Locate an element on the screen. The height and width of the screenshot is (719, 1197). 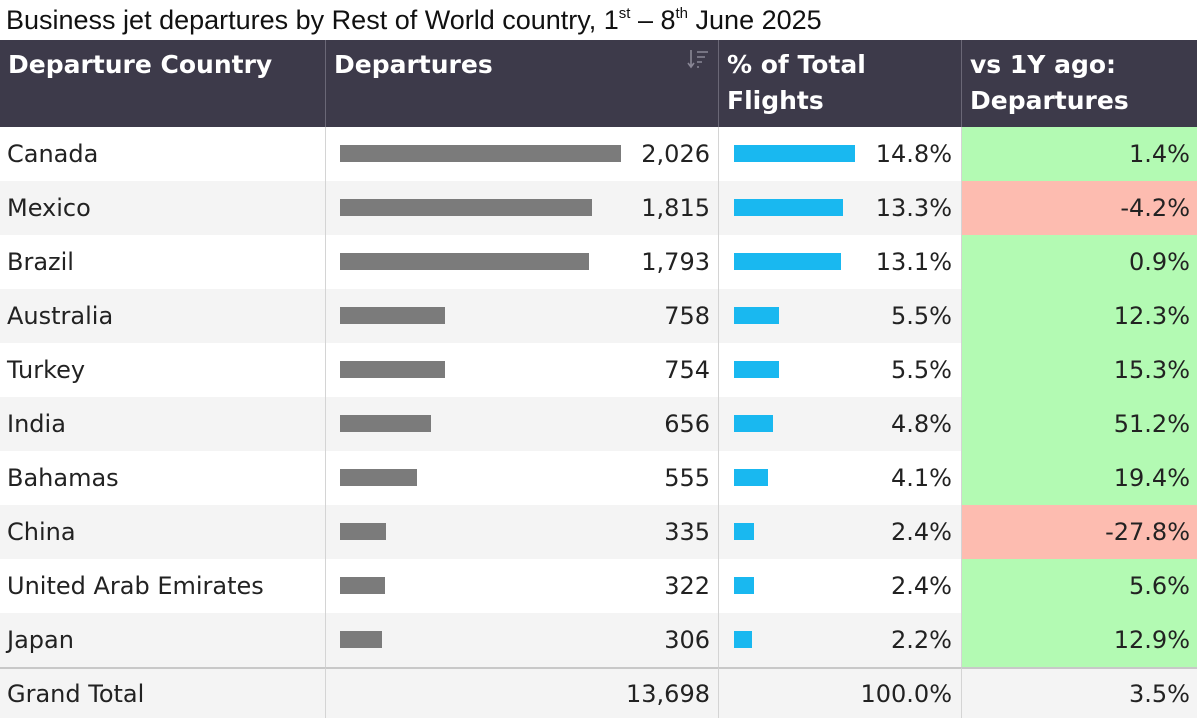
pct-total-value: 4.8% is located at coordinates (921, 424).